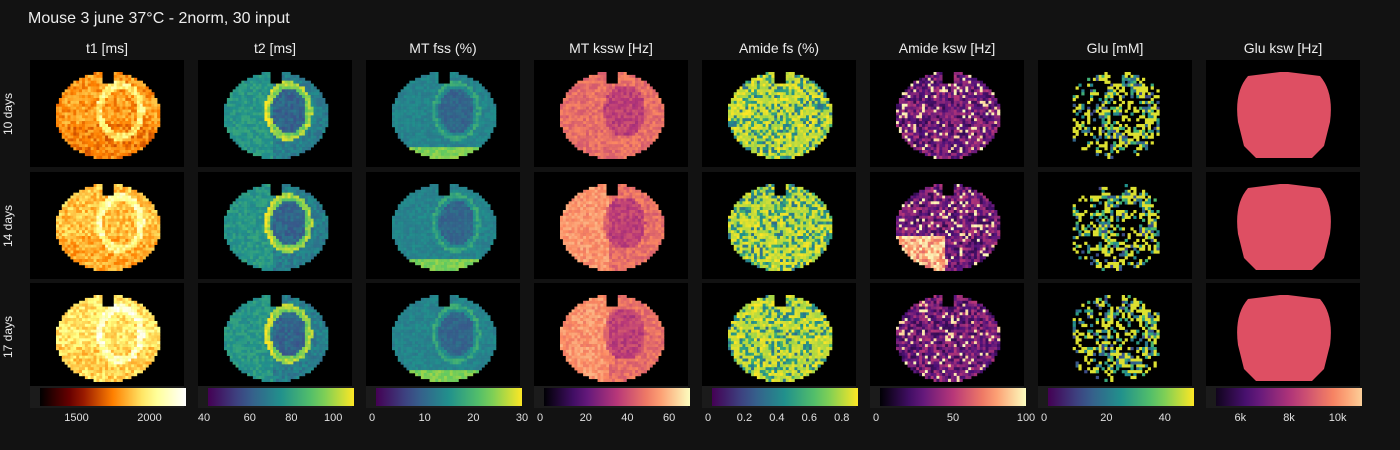 The image size is (1400, 450). What do you see at coordinates (1115, 48) in the screenshot?
I see `column-title: Glu [mM]` at bounding box center [1115, 48].